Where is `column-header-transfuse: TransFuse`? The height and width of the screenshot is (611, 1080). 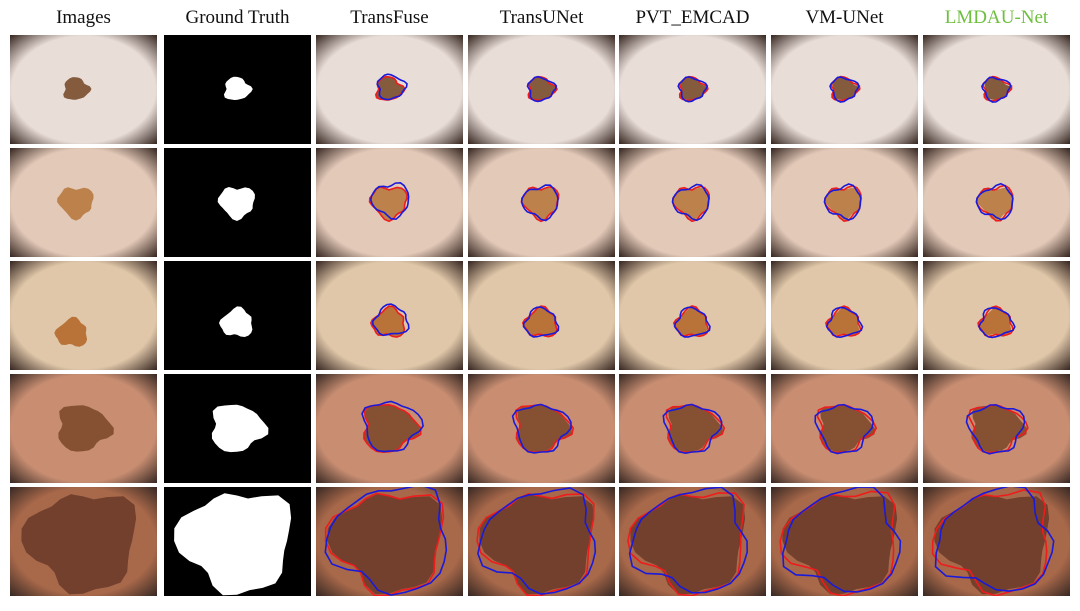
column-header-transfuse: TransFuse is located at coordinates (389, 17).